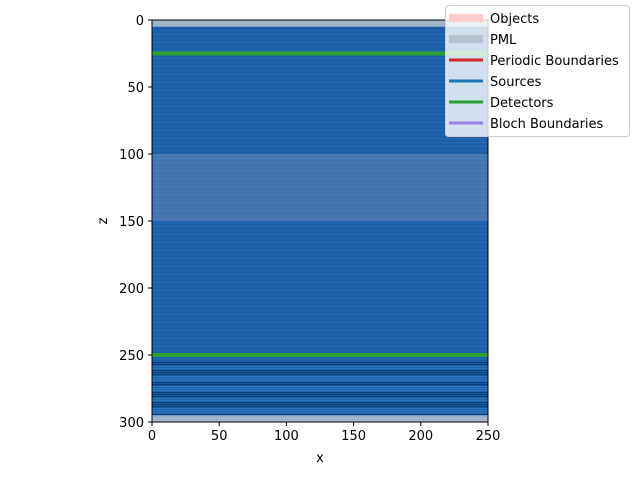  I want to click on x-tick-label: 0, so click(152, 436).